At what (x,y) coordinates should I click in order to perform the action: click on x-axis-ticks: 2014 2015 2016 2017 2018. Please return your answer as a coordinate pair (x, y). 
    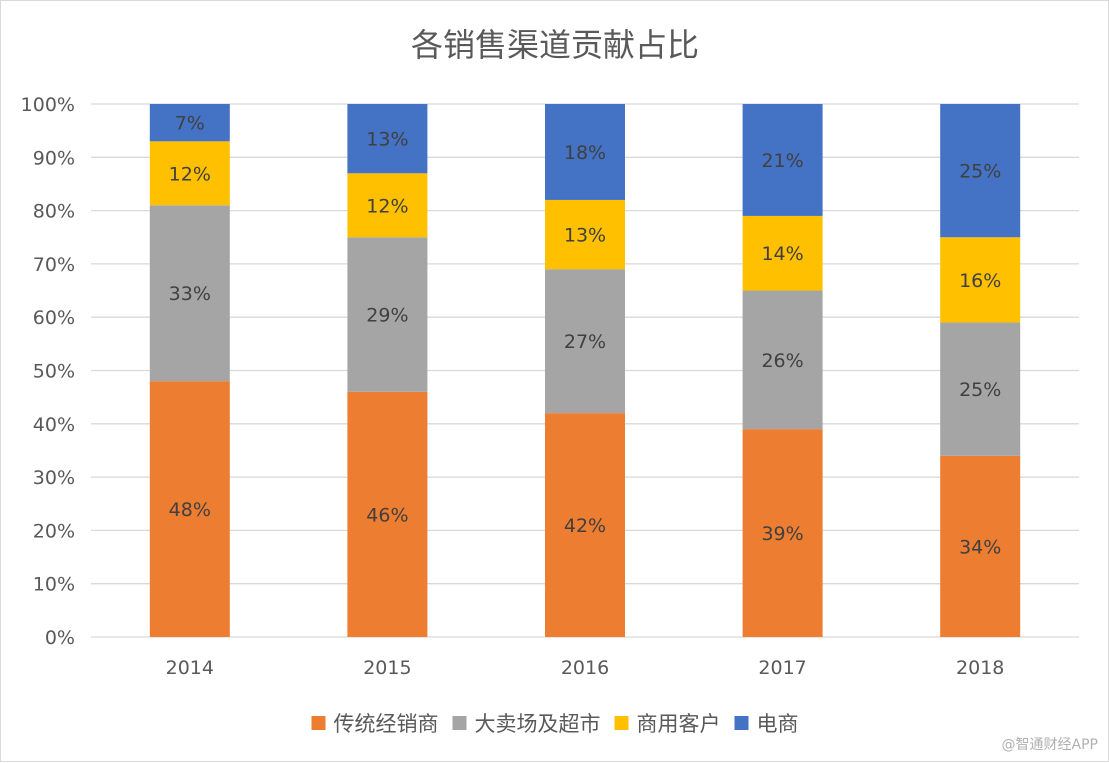
    Looking at the image, I should click on (585, 668).